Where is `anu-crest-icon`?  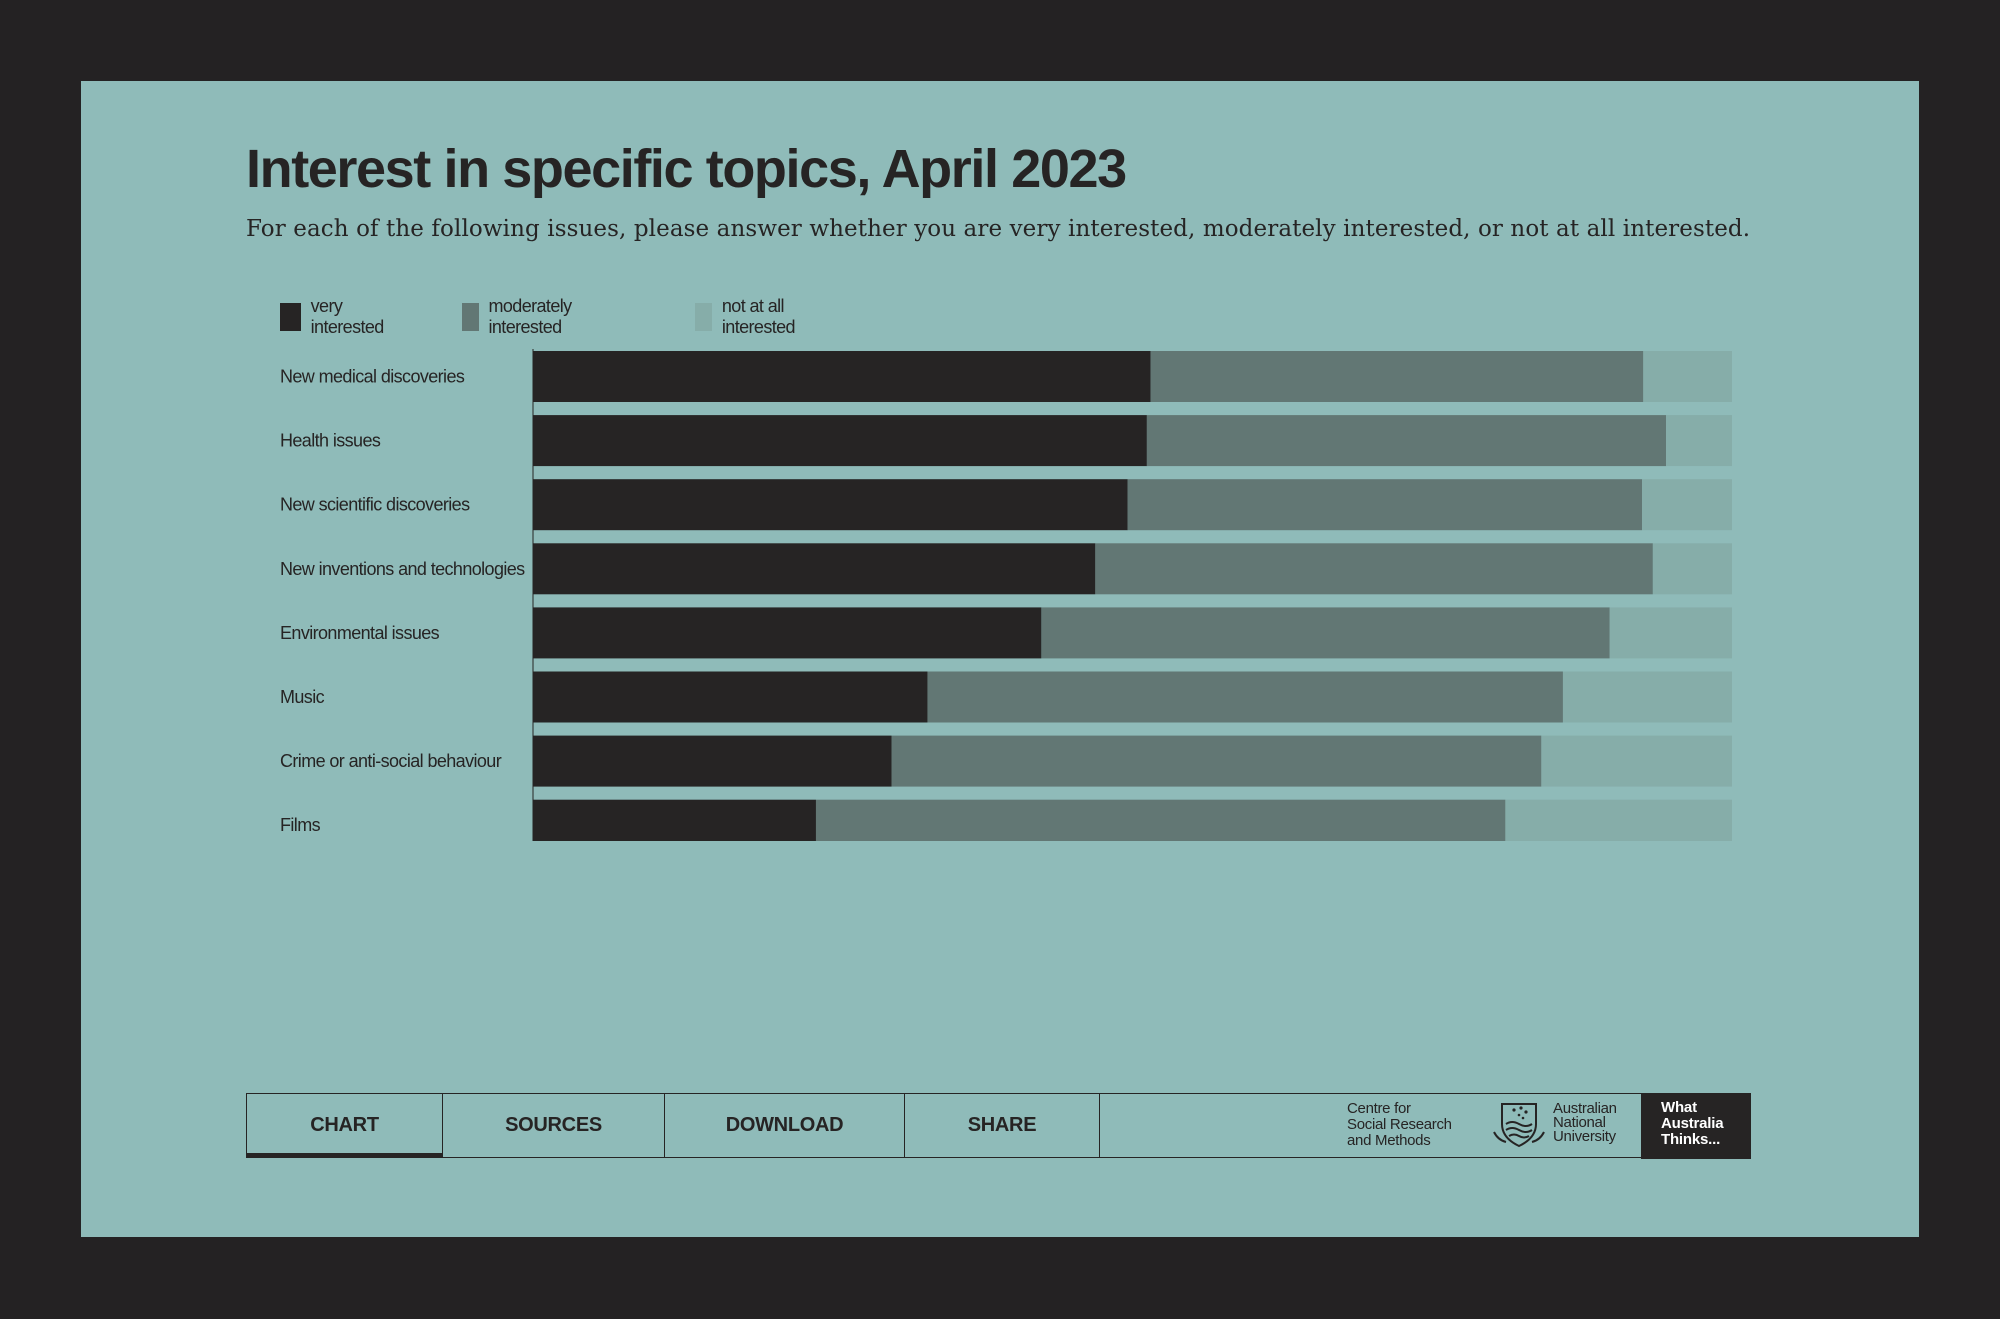 anu-crest-icon is located at coordinates (1519, 1125).